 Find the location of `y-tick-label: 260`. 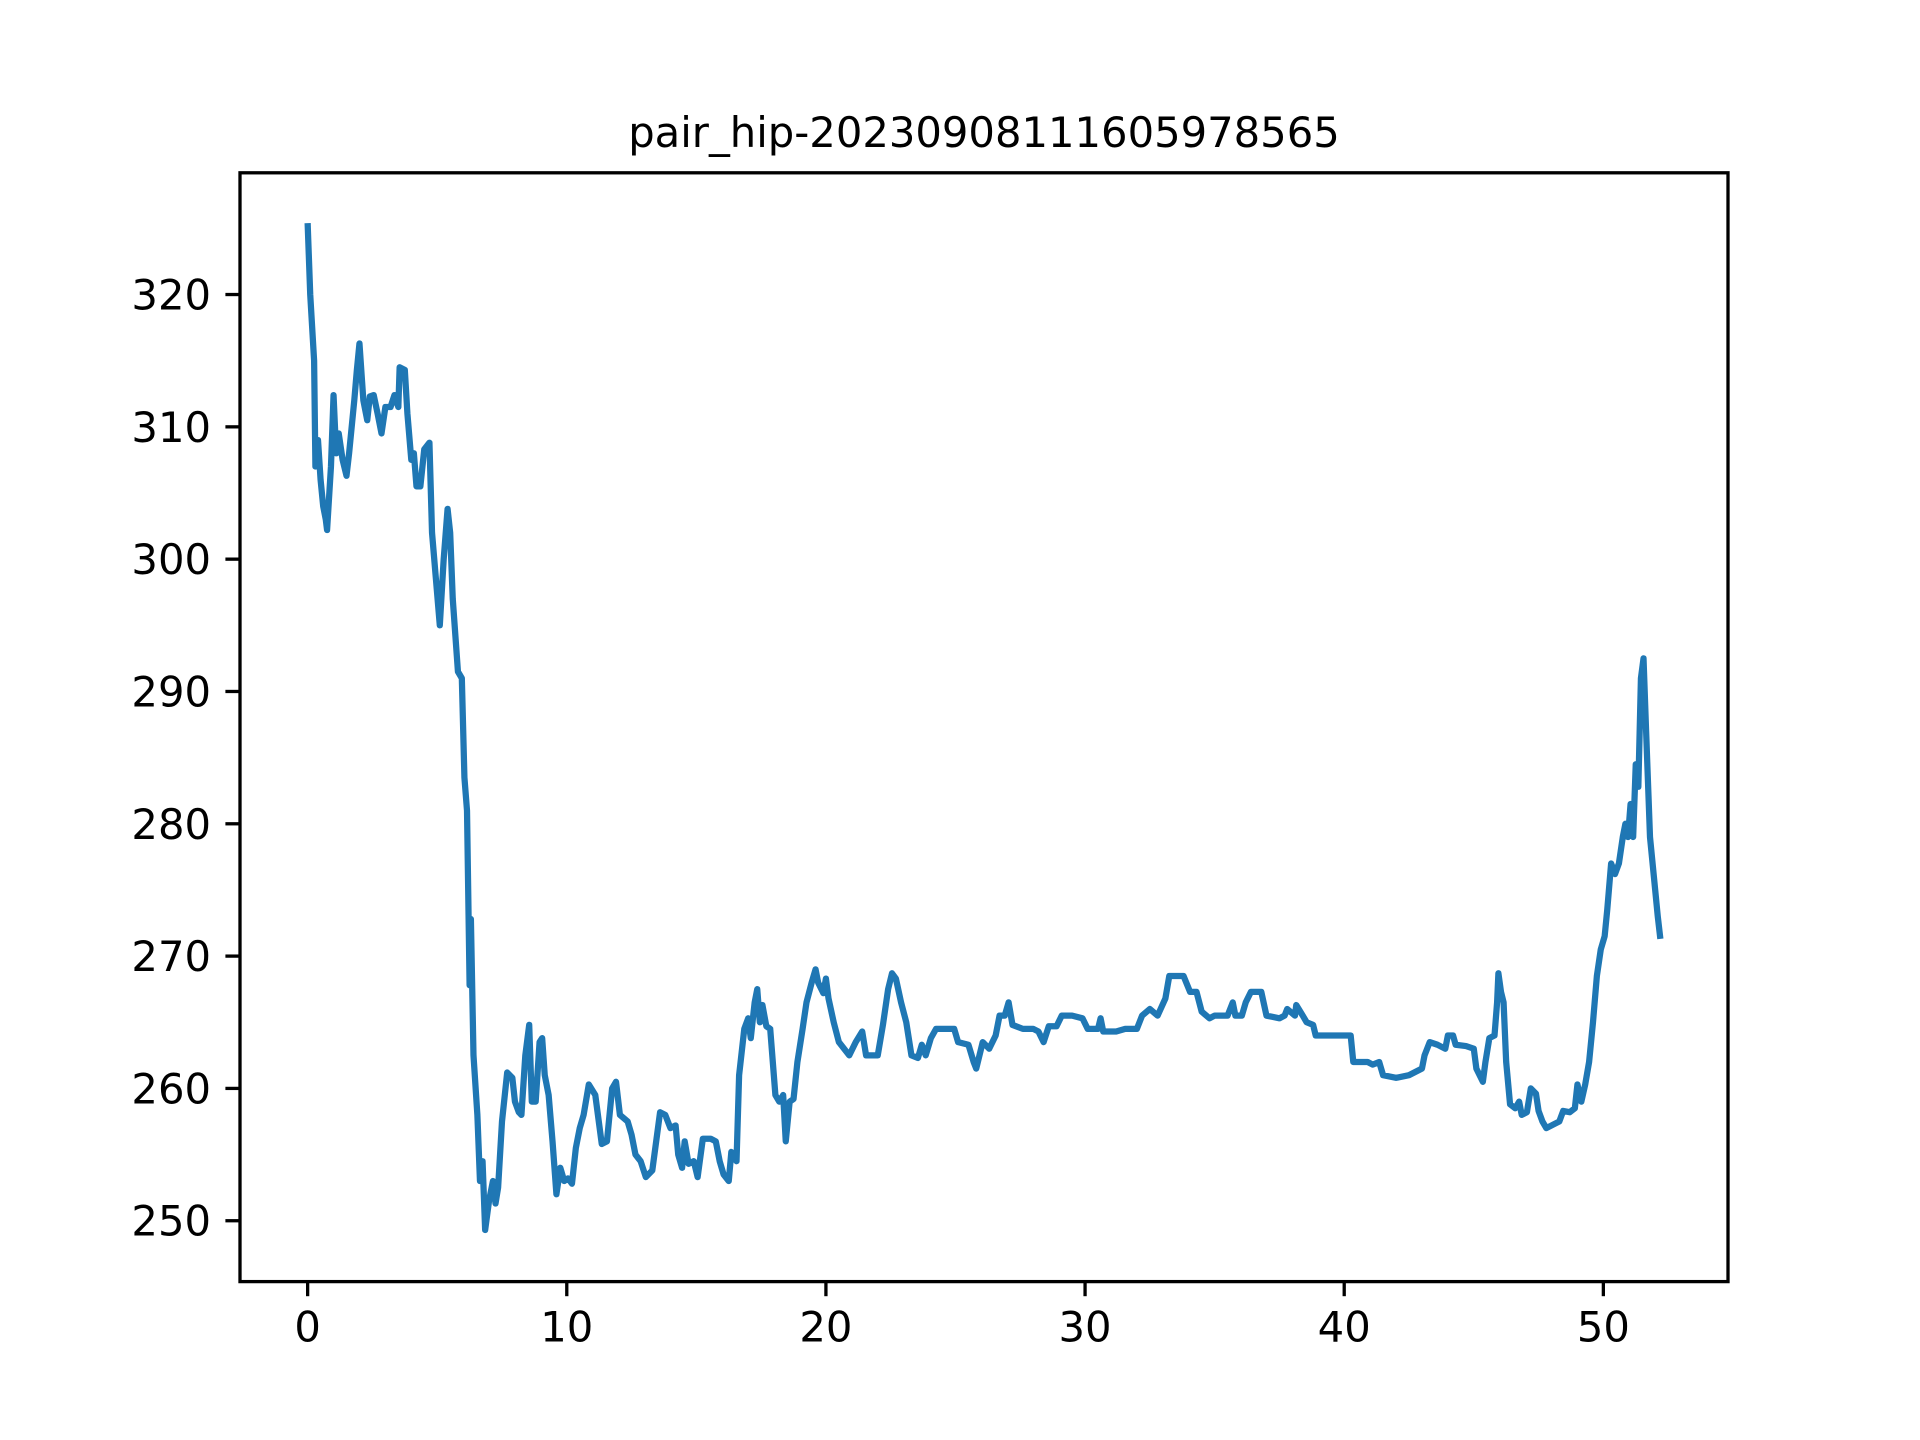

y-tick-label: 260 is located at coordinates (171, 1088).